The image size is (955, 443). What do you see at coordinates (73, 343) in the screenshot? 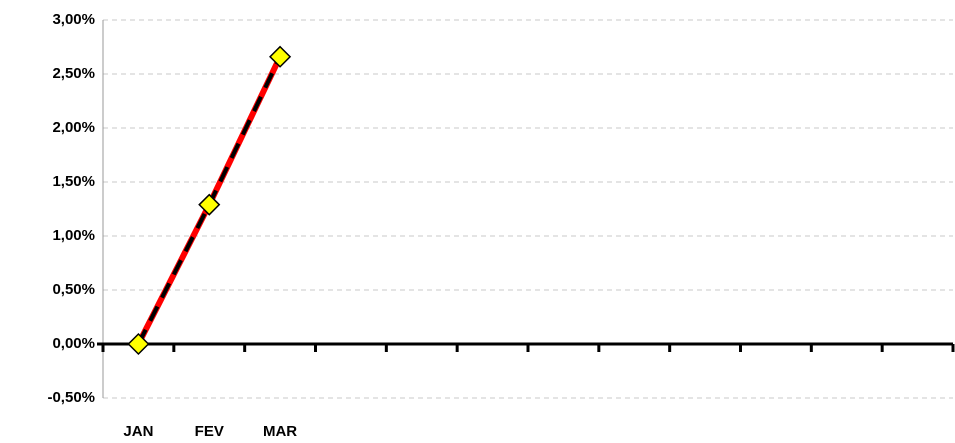
I see `y-tick-label: 0,00%` at bounding box center [73, 343].